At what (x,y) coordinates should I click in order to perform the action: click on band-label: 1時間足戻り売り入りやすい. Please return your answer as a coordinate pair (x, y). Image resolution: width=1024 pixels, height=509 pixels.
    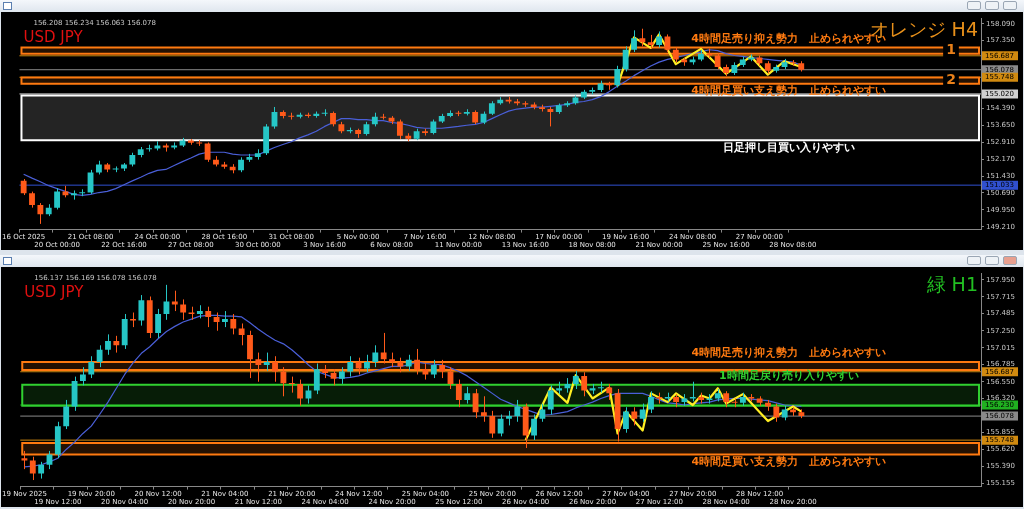
    Looking at the image, I should click on (789, 375).